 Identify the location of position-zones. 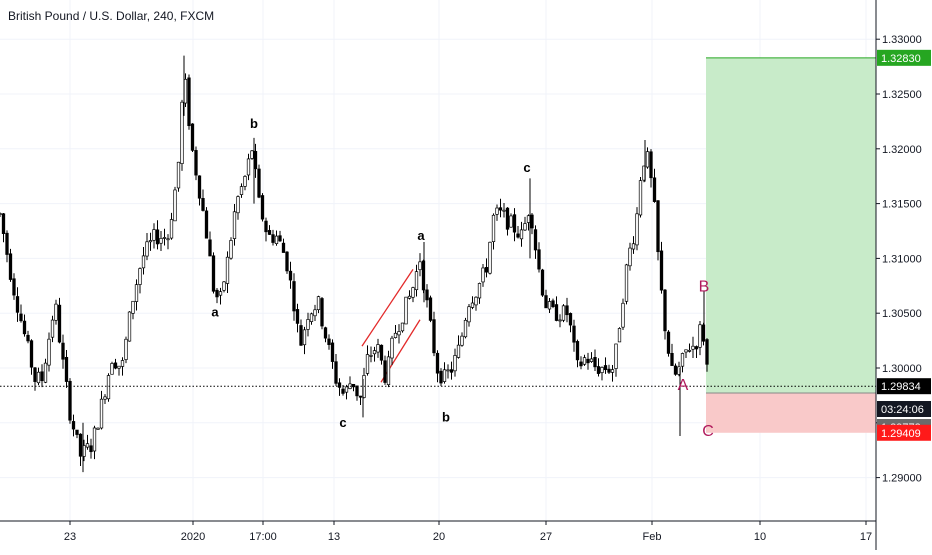
(791, 245).